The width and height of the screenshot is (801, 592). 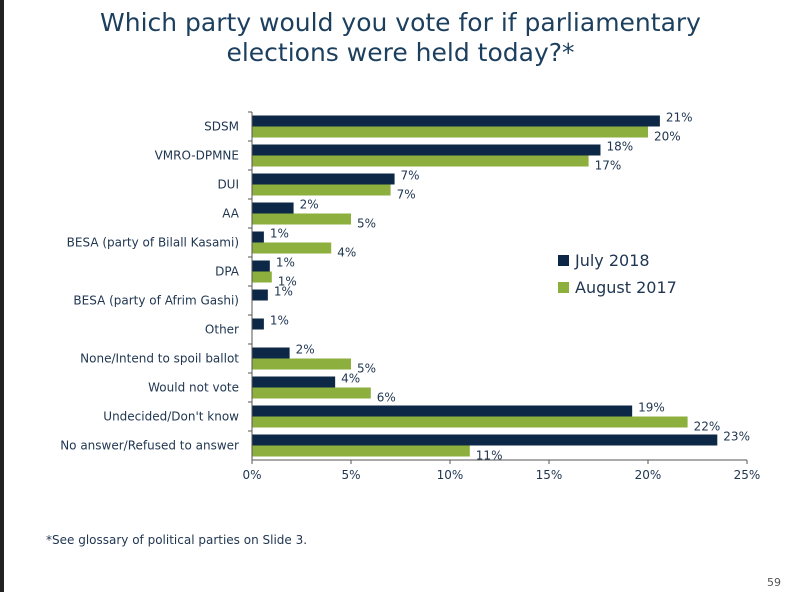 What do you see at coordinates (679, 118) in the screenshot?
I see `data-label: 21%` at bounding box center [679, 118].